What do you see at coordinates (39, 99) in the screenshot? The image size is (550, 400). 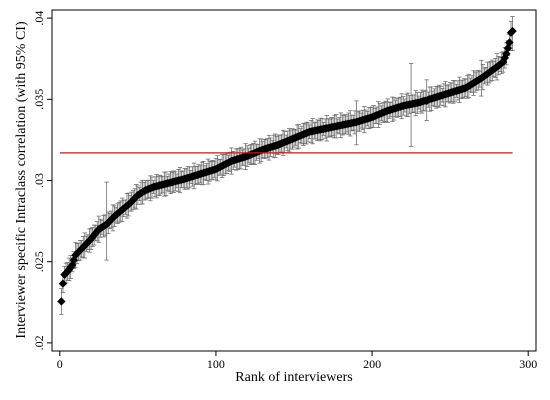 I see `y-tick-label: .035` at bounding box center [39, 99].